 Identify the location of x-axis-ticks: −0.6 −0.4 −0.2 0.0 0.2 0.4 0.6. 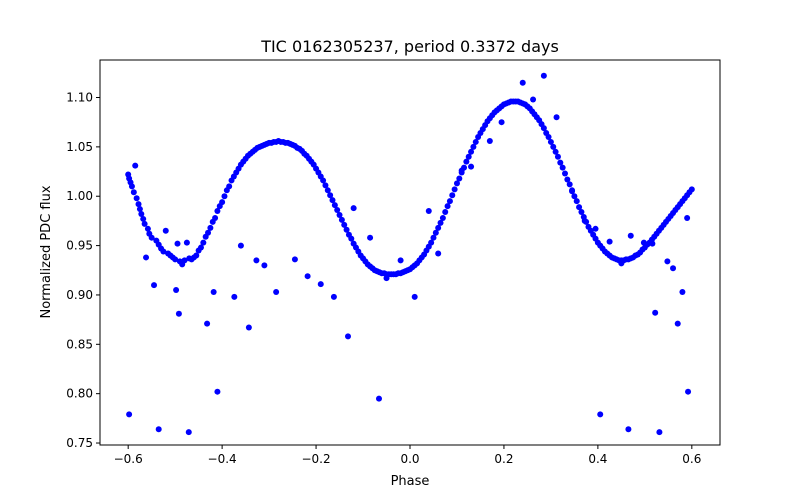
(407, 455).